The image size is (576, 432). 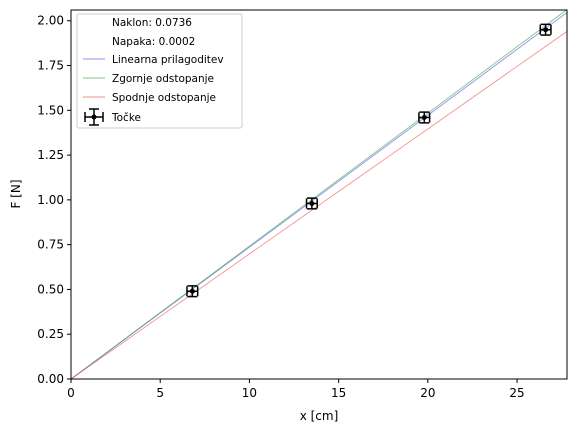 What do you see at coordinates (516, 393) in the screenshot?
I see `x-tick-label-5: 25` at bounding box center [516, 393].